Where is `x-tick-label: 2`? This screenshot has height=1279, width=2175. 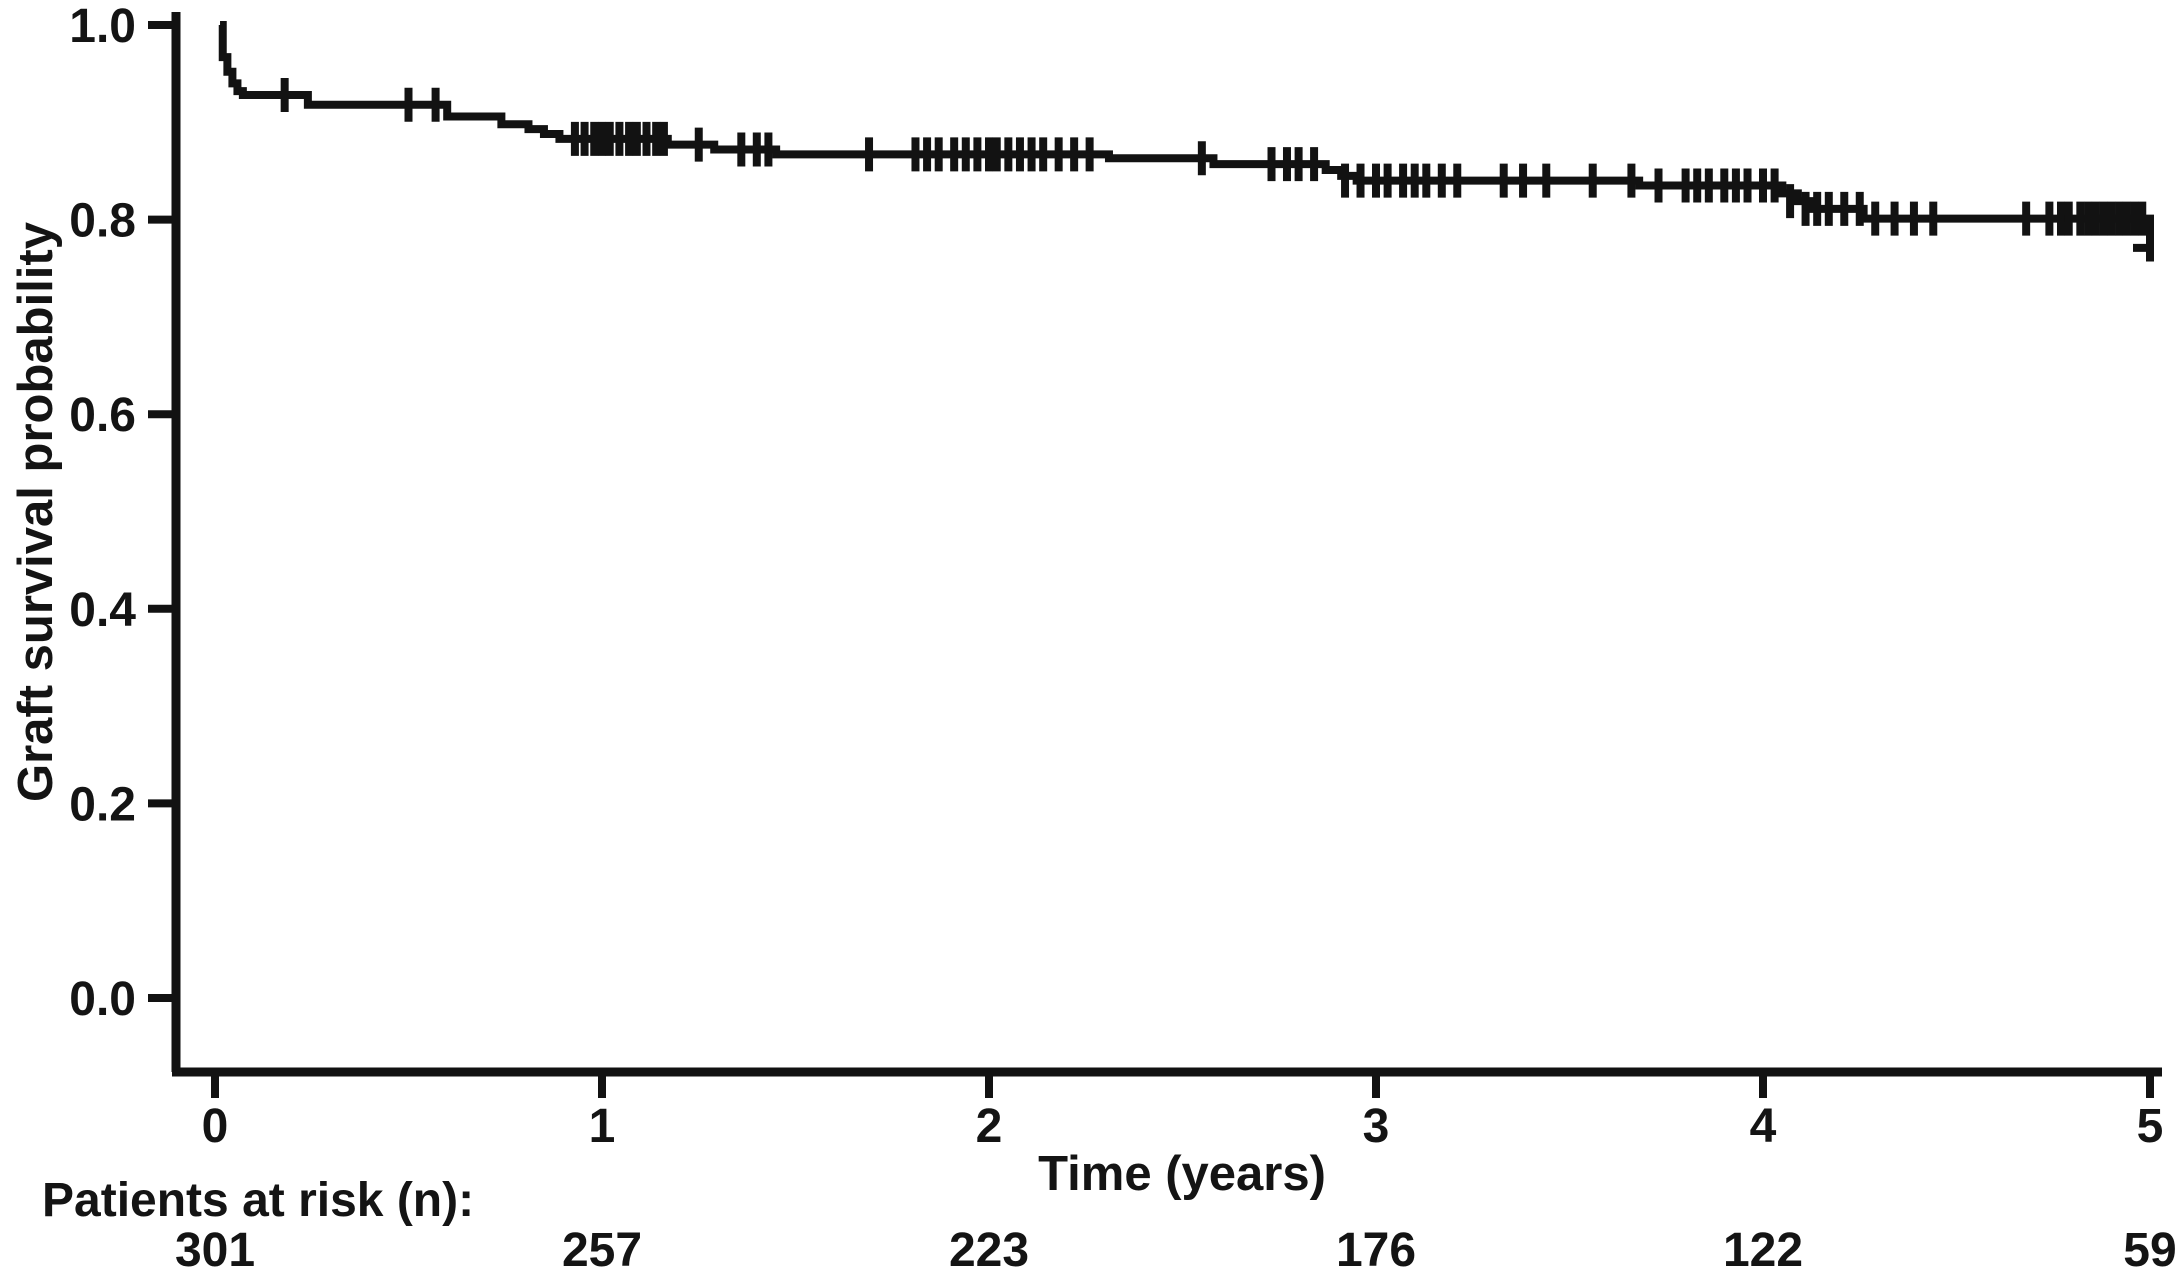
x-tick-label: 2 is located at coordinates (989, 1126).